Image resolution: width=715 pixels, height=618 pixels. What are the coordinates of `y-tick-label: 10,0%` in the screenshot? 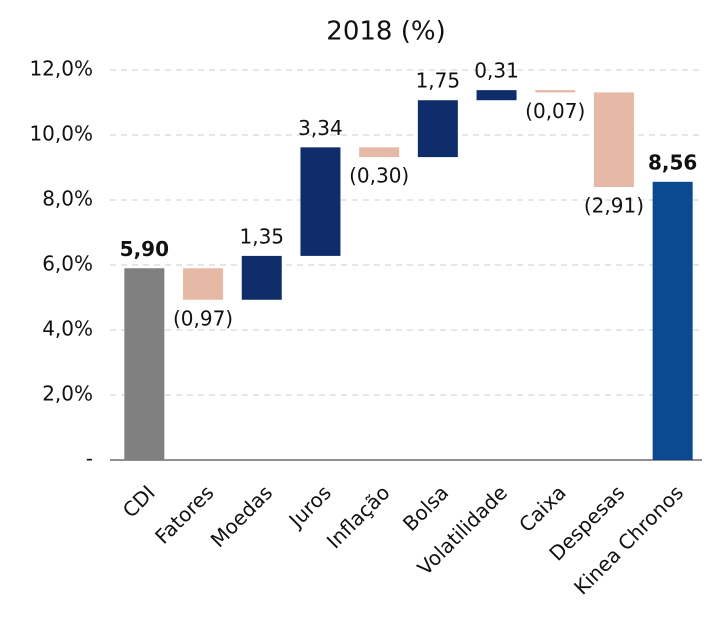 It's located at (61, 134).